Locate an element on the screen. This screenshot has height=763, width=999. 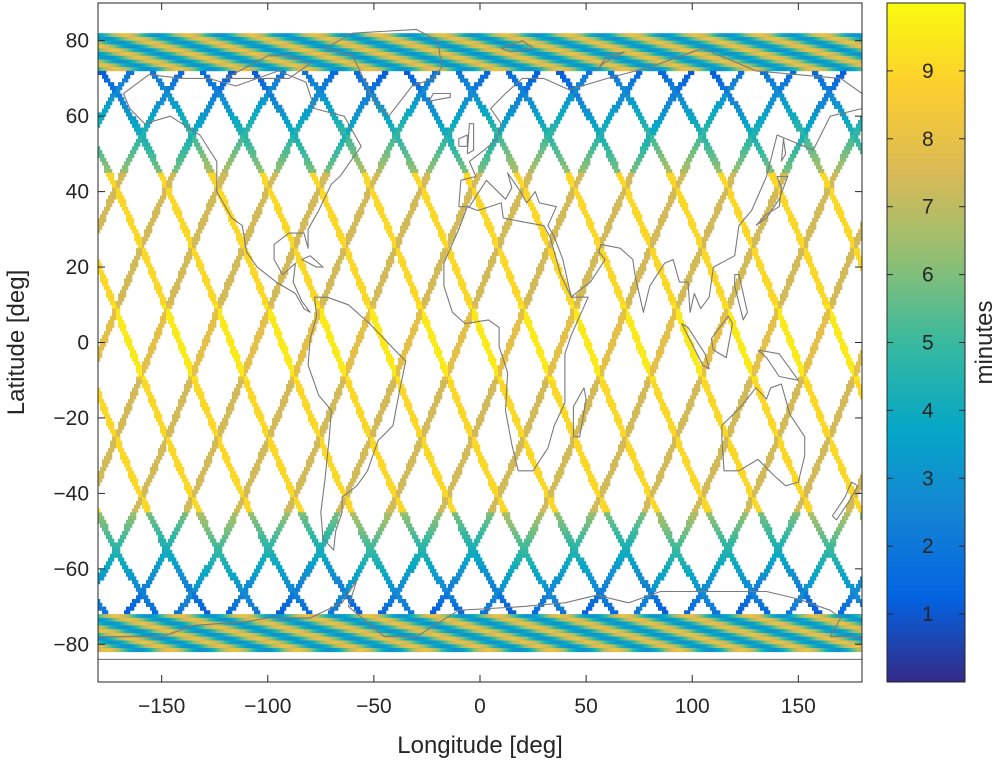
y-tick-label: −60 is located at coordinates (71, 569).